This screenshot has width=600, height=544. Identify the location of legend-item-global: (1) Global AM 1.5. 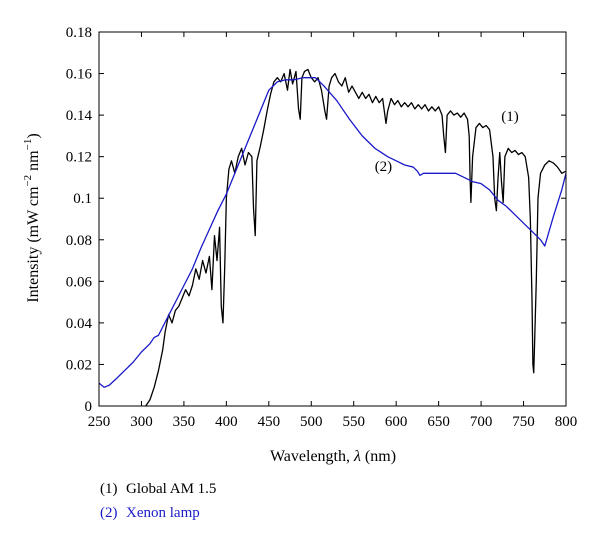
(158, 489).